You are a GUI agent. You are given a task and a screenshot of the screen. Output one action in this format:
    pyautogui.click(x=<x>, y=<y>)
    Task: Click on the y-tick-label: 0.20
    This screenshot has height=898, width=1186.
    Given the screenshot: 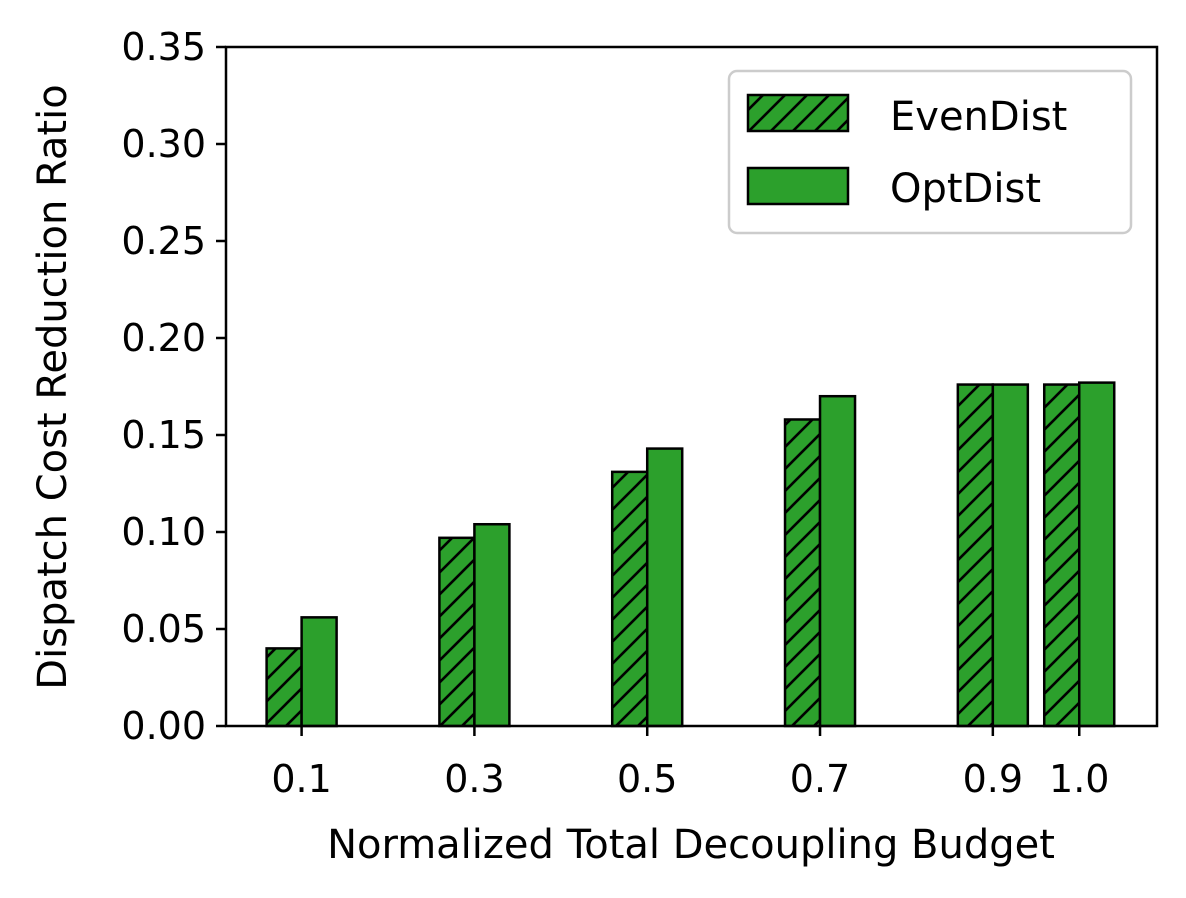 What is the action you would take?
    pyautogui.click(x=163, y=338)
    